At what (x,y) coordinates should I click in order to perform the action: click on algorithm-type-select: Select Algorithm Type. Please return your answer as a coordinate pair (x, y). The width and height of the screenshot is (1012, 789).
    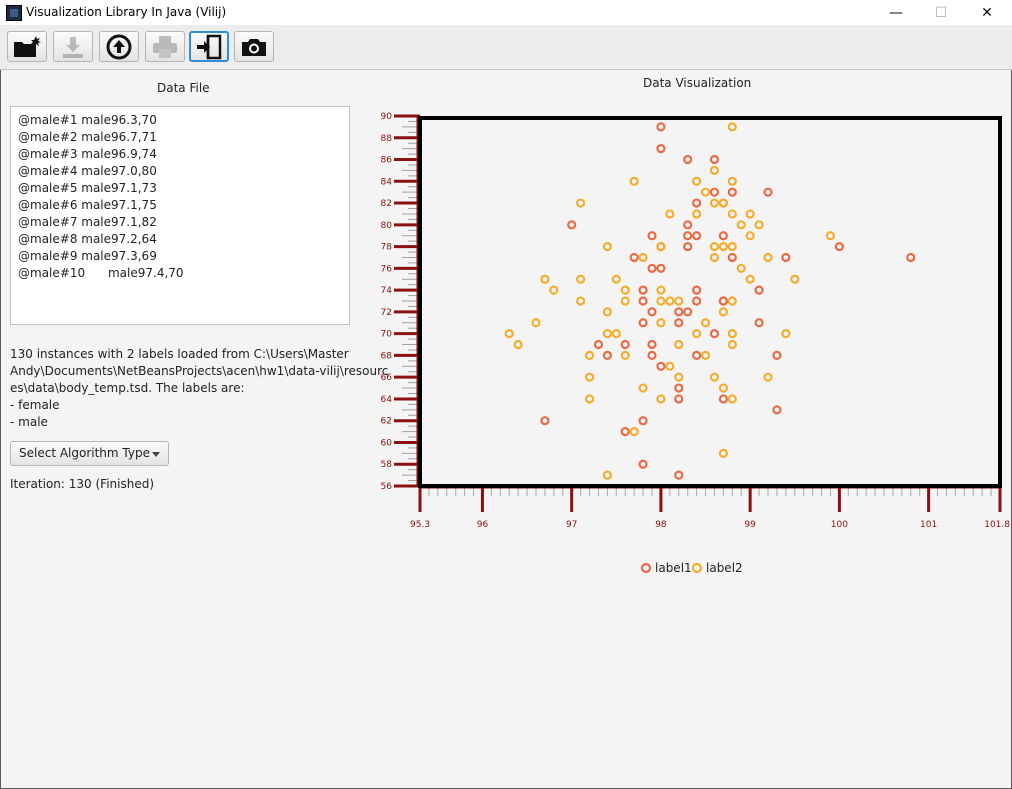
    Looking at the image, I should click on (89, 453).